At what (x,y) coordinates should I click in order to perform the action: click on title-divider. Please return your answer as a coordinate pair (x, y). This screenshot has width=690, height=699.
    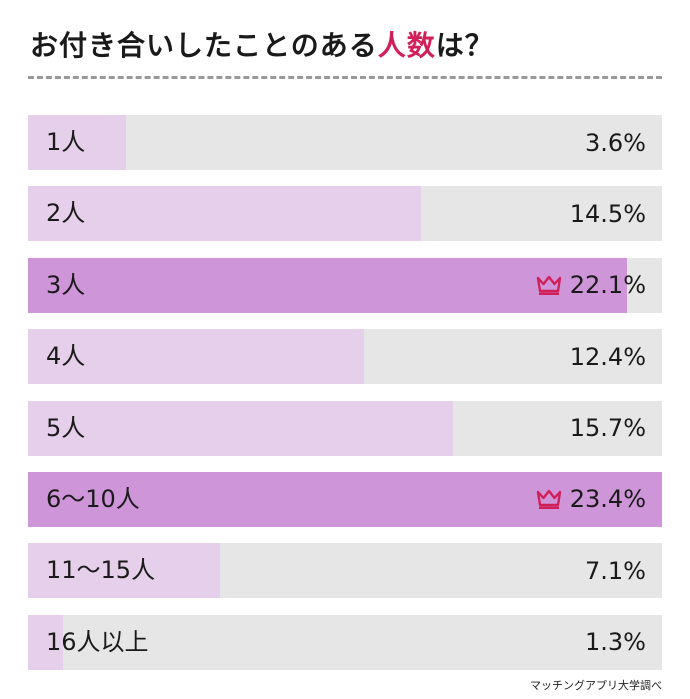
    Looking at the image, I should click on (345, 77).